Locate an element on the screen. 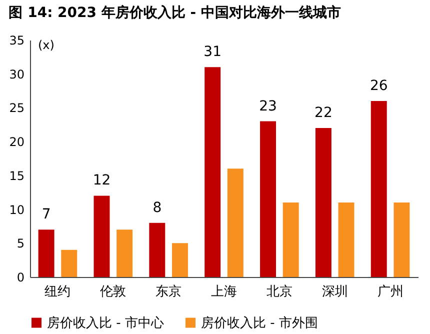  data-label: 31 is located at coordinates (213, 52).